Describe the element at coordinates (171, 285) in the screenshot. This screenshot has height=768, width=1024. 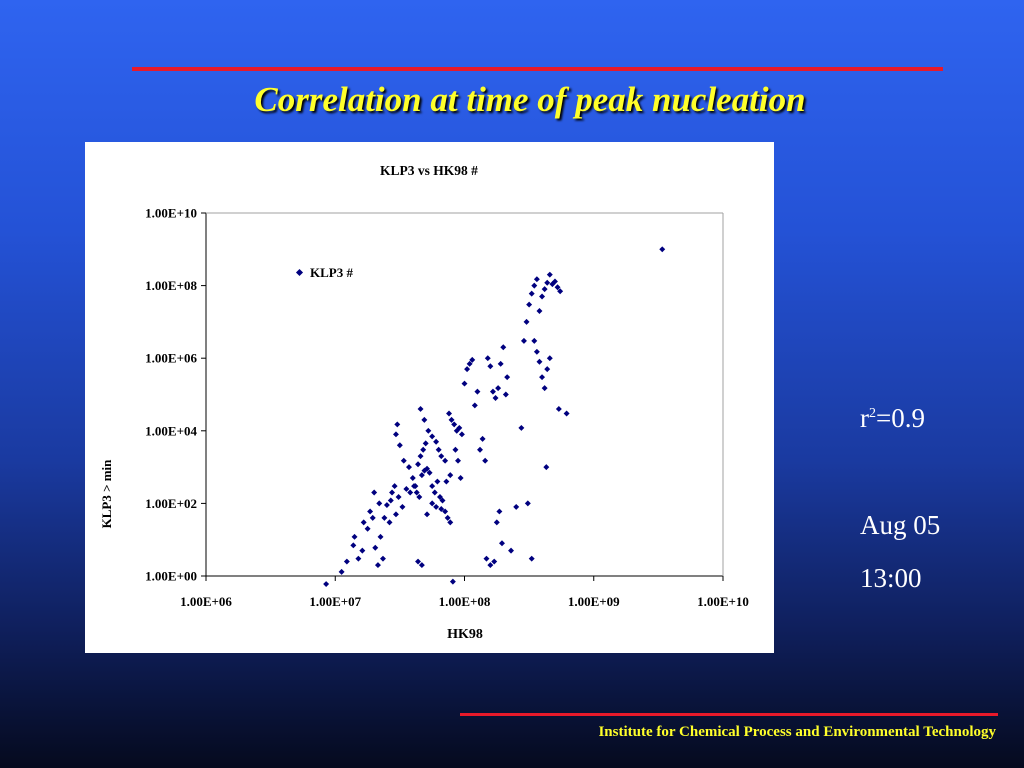
I see `y-tick-label: 1.00E+08` at that location.